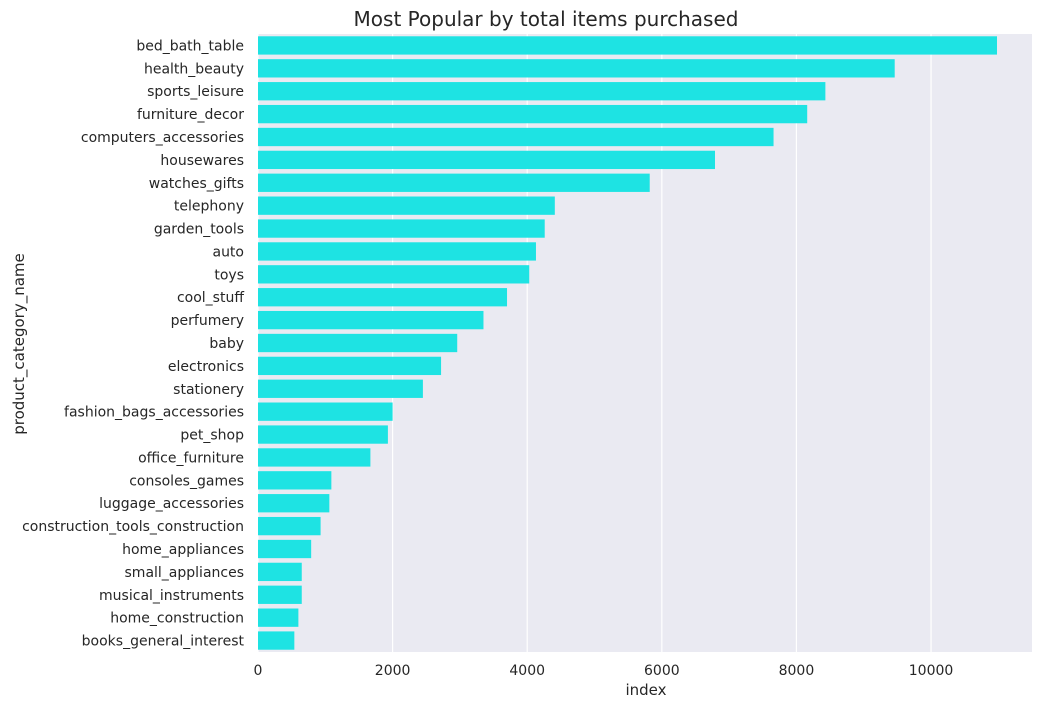 The image size is (1043, 712). What do you see at coordinates (285, 549) in the screenshot?
I see `bar-home_appliances` at bounding box center [285, 549].